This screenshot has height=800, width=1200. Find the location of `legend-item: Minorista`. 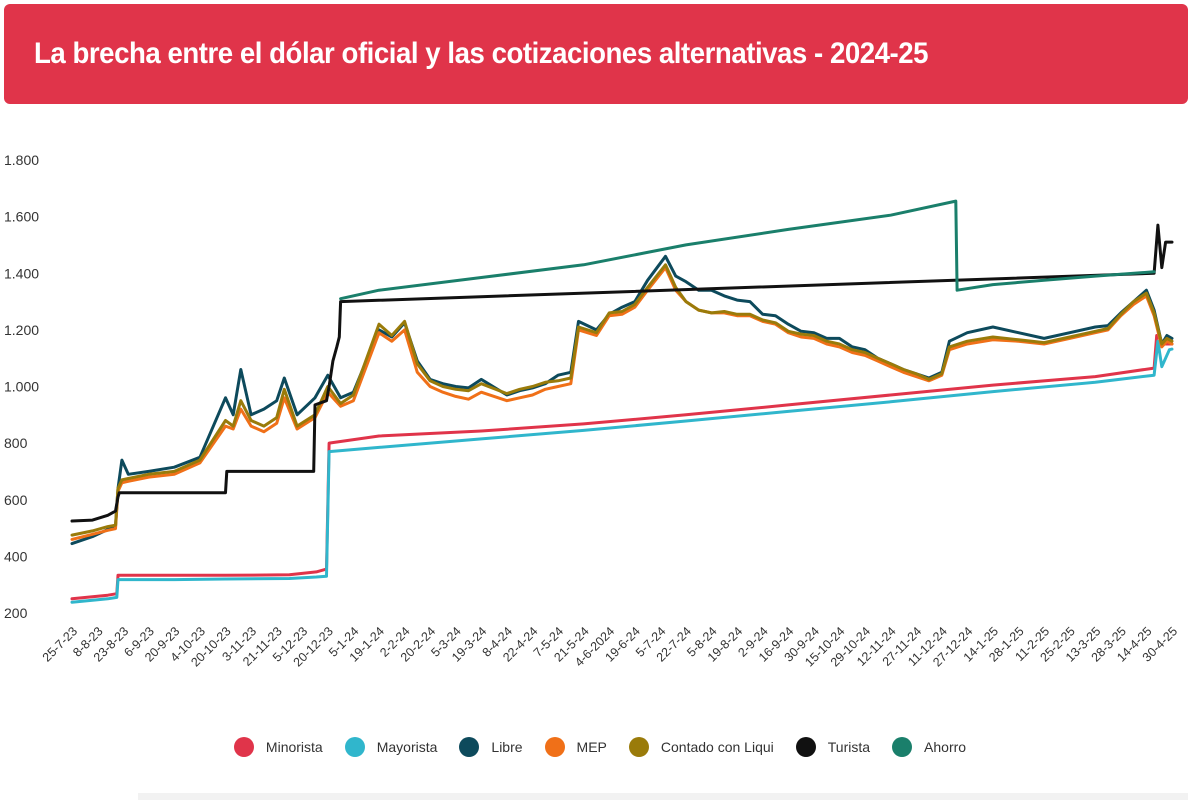

legend-item: Minorista is located at coordinates (278, 747).